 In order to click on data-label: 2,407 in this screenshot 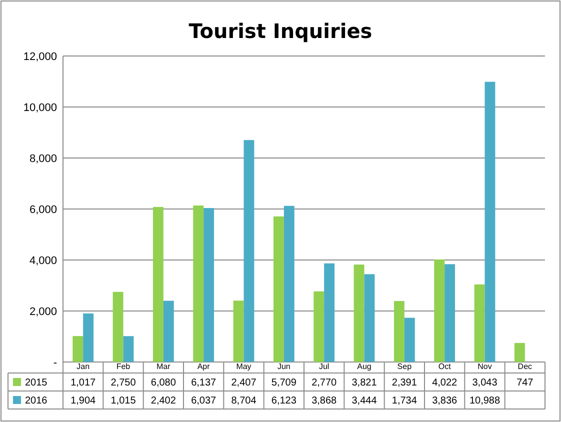, I will do `click(244, 383)`.